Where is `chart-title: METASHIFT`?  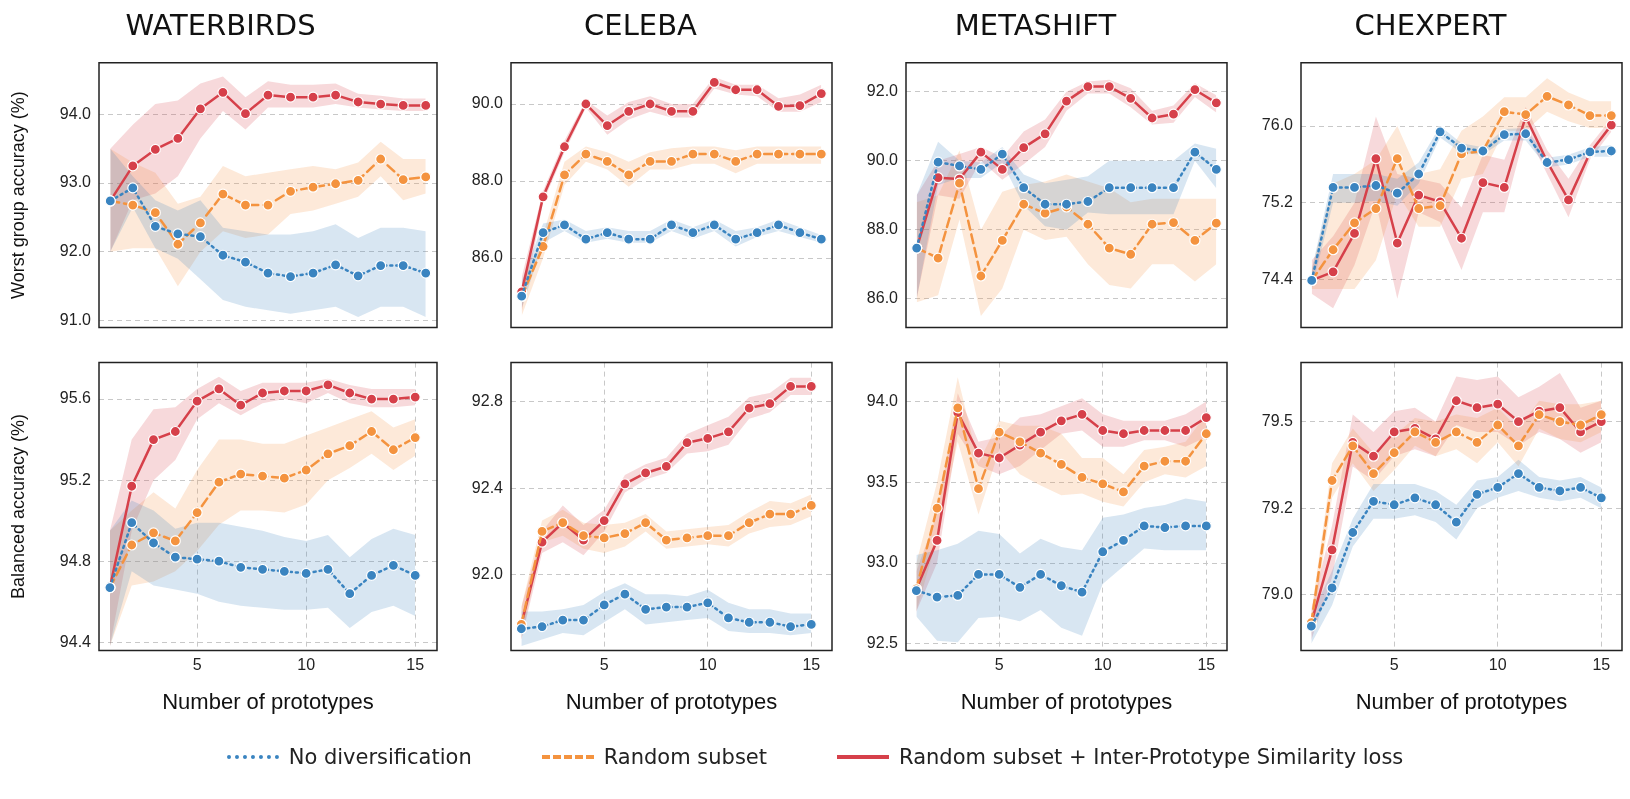
chart-title: METASHIFT is located at coordinates (1035, 24).